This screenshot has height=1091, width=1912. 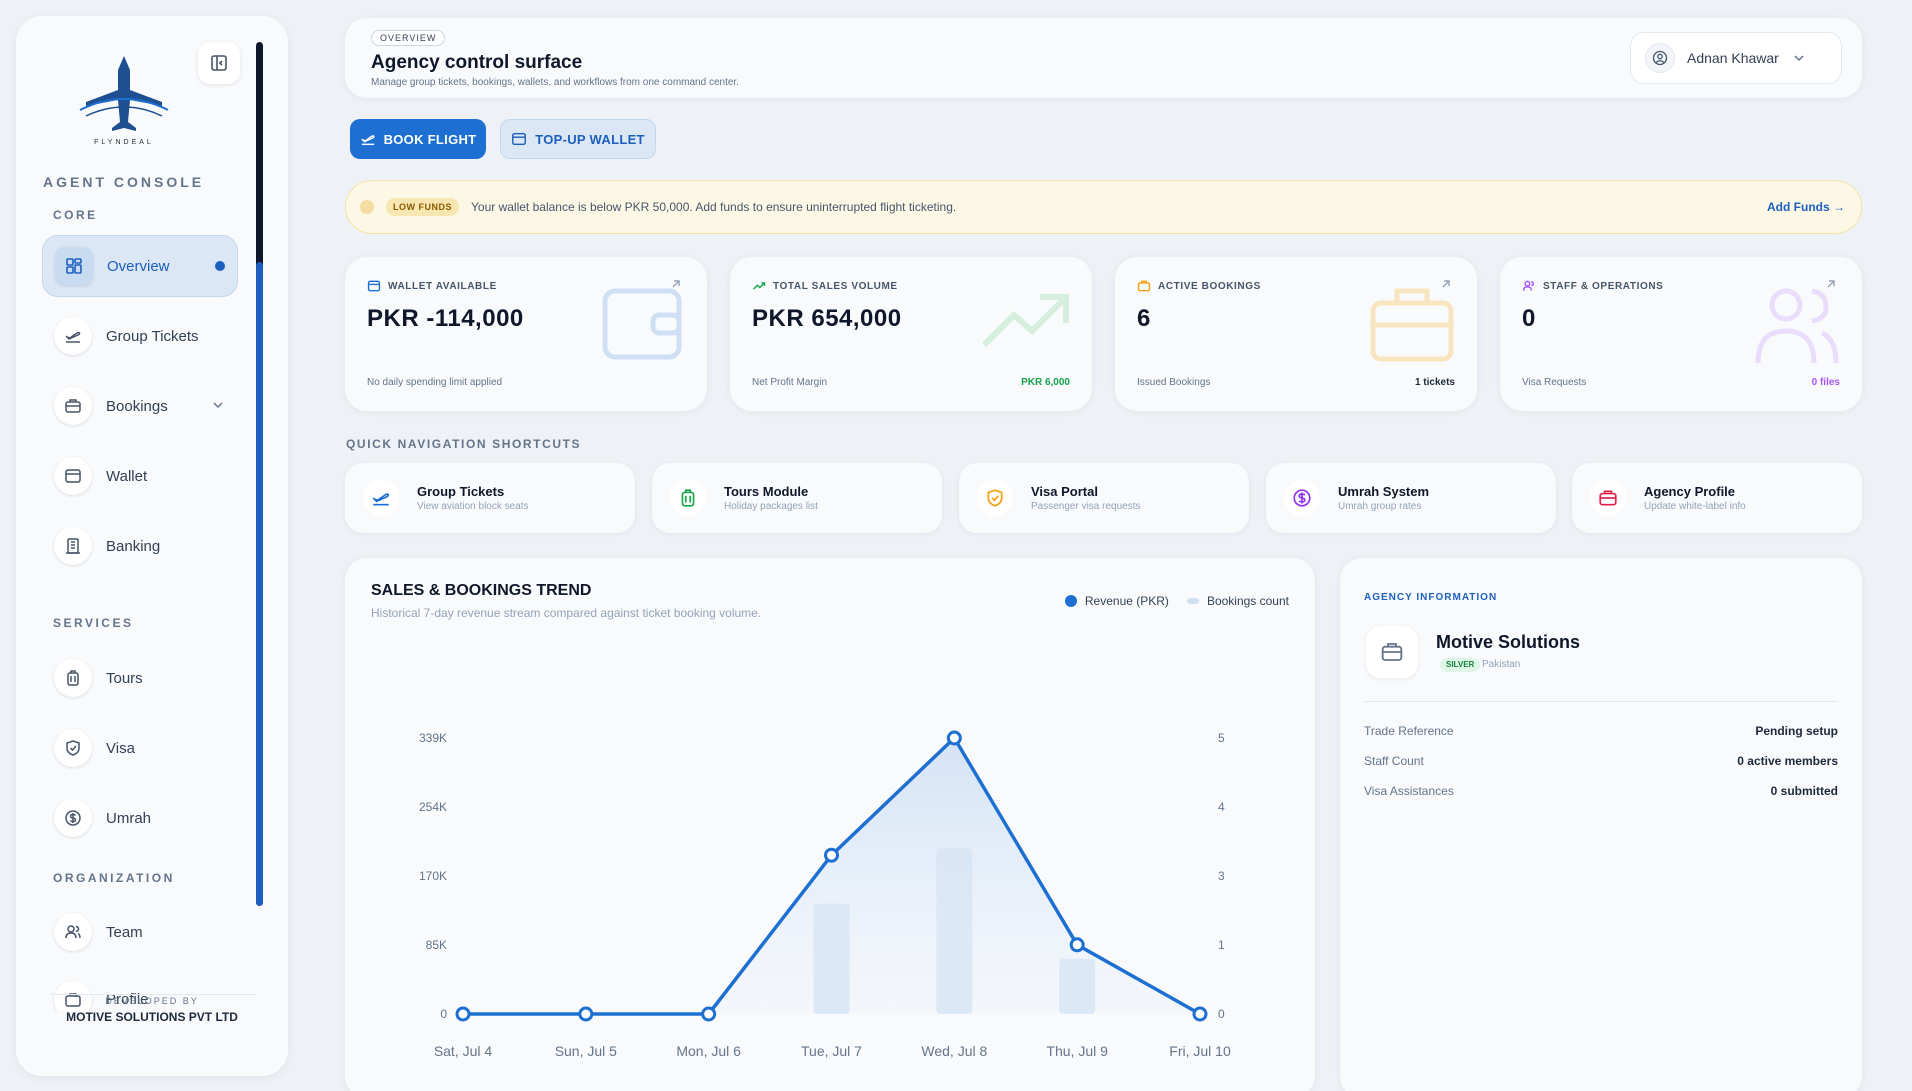 What do you see at coordinates (140, 266) in the screenshot?
I see `sidebar-item-overview: Overview` at bounding box center [140, 266].